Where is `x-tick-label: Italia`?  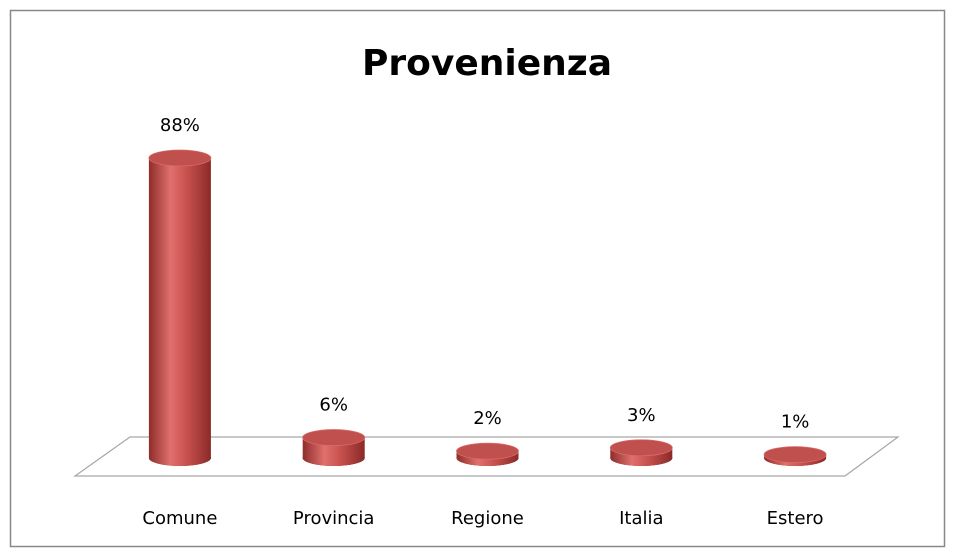
x-tick-label: Italia is located at coordinates (641, 518).